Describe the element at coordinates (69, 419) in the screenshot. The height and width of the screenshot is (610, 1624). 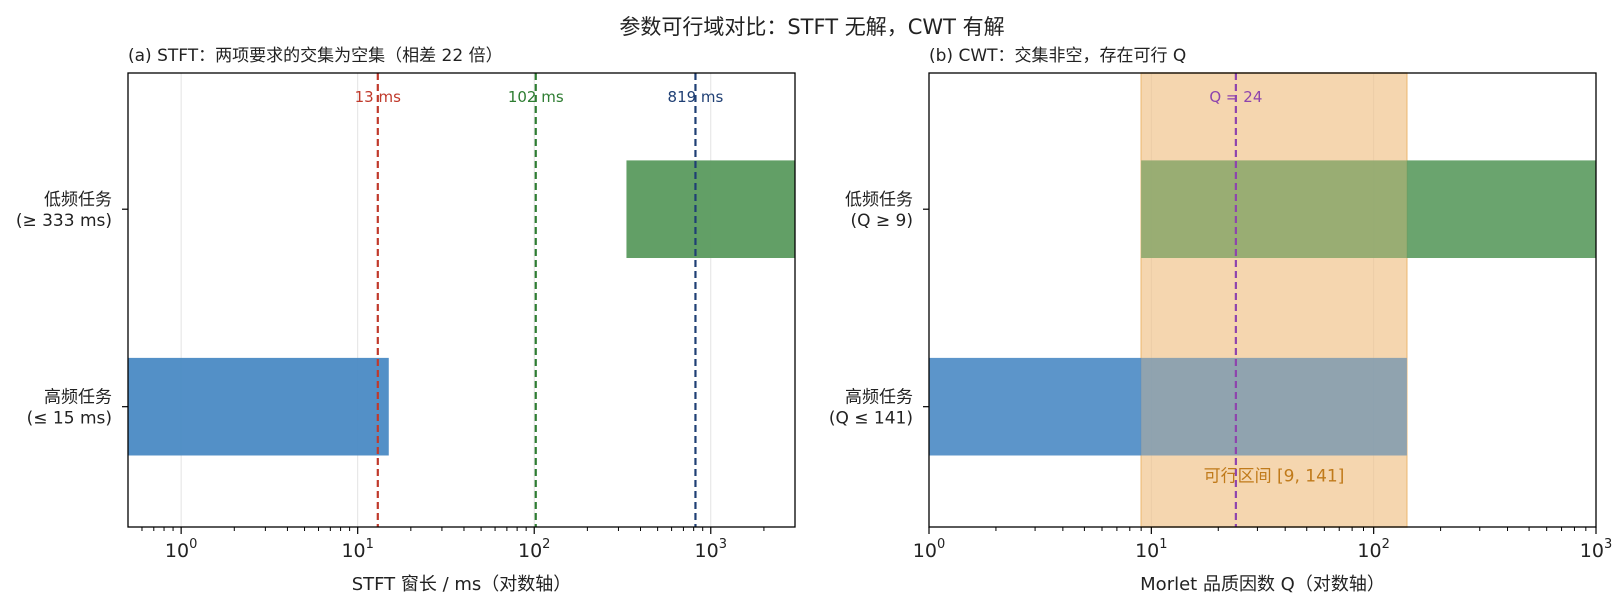
I see `category-sublabel: (≤ 15 ms)` at that location.